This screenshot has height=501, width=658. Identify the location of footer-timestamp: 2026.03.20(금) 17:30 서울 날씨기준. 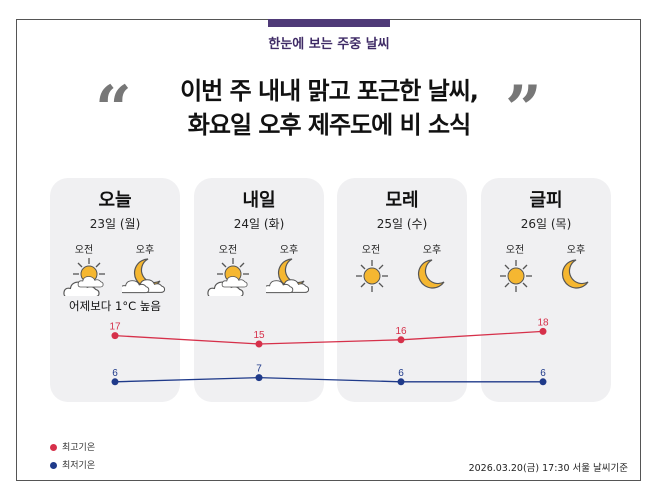
(548, 468).